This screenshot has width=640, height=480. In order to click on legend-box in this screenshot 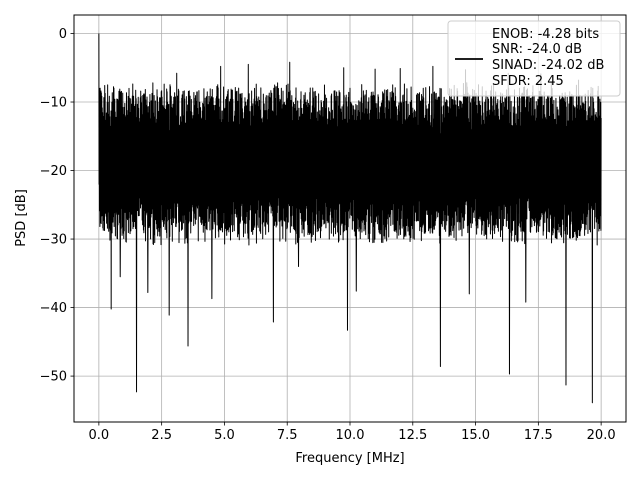, I will do `click(534, 58)`.